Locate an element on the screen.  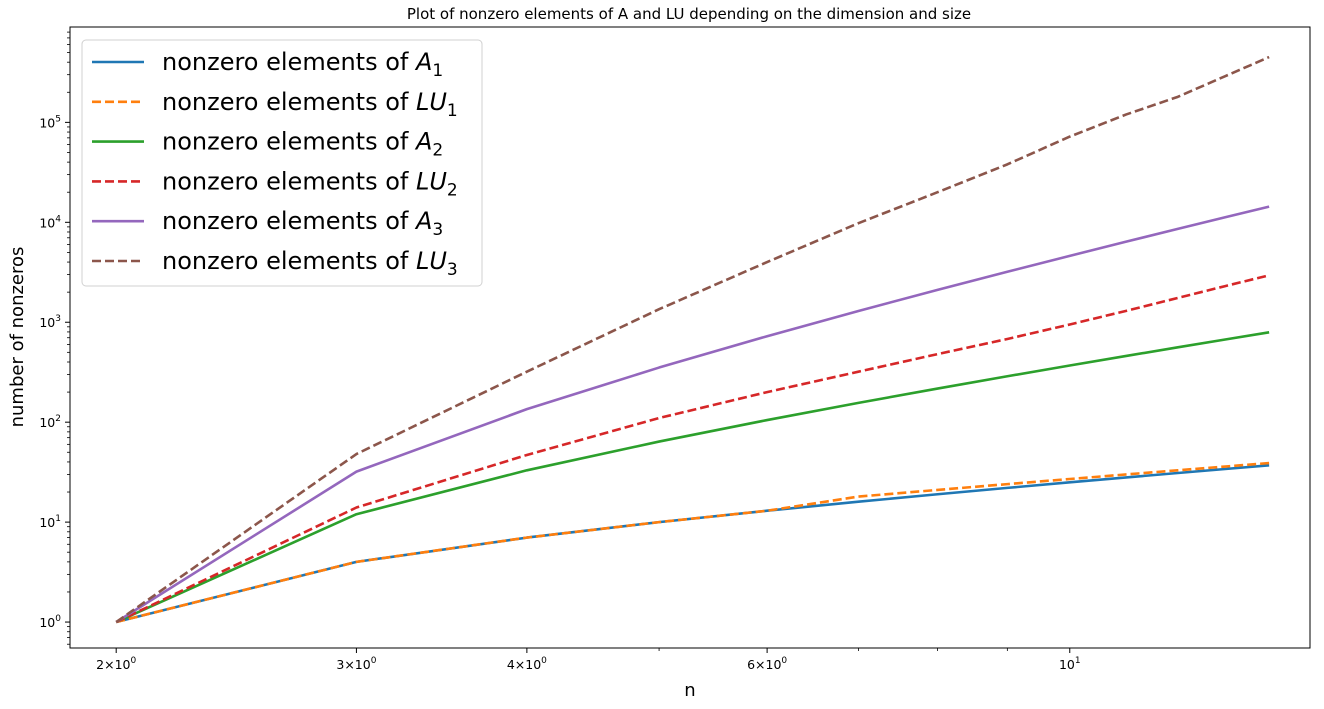
y-tick-label: 104 is located at coordinates (50, 222).